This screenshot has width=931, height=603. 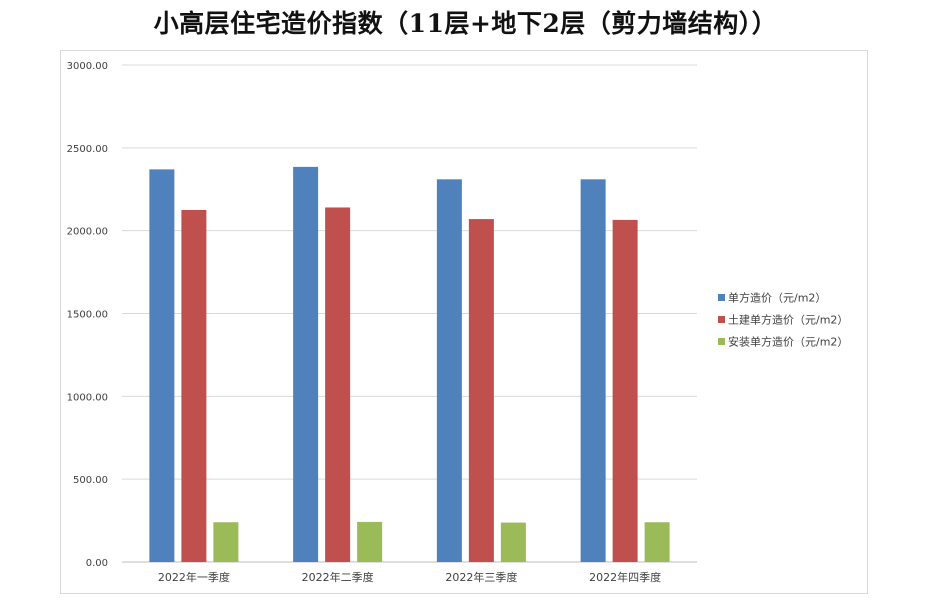 What do you see at coordinates (87, 397) in the screenshot?
I see `y-tick-label: 1000.00` at bounding box center [87, 397].